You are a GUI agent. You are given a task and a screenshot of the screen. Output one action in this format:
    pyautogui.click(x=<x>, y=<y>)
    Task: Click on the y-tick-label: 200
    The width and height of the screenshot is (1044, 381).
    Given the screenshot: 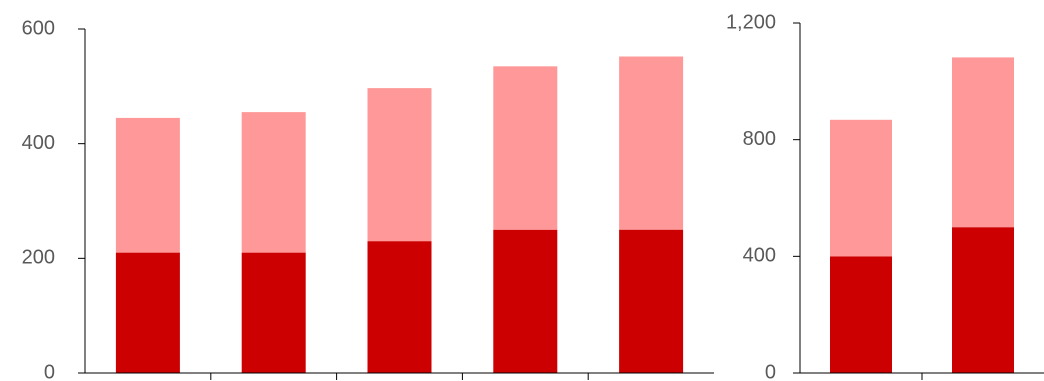 What is the action you would take?
    pyautogui.click(x=38, y=258)
    